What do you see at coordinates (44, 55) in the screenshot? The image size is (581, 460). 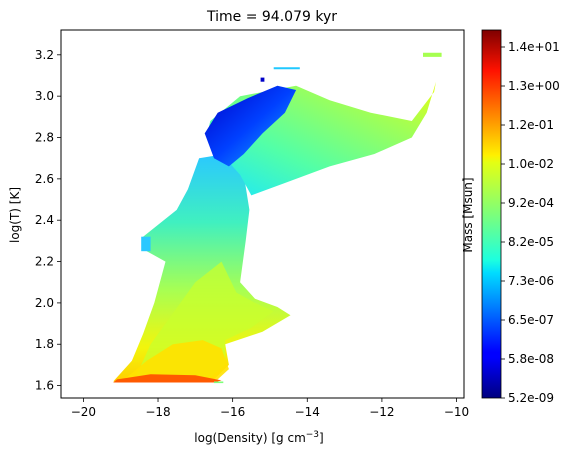 I see `y-tick-label: 3.2` at bounding box center [44, 55].